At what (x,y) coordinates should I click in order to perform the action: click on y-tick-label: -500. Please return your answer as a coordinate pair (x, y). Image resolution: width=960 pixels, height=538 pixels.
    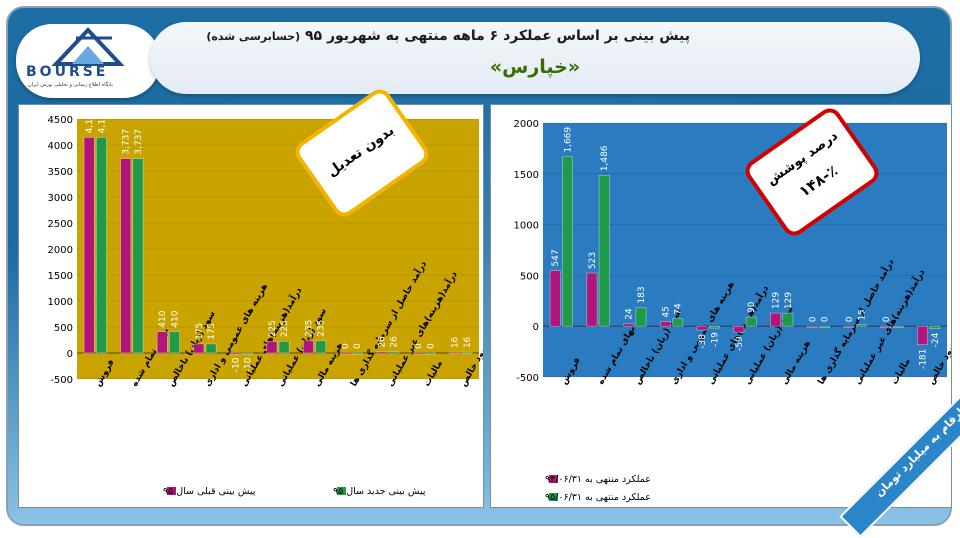
    Looking at the image, I should click on (61, 380).